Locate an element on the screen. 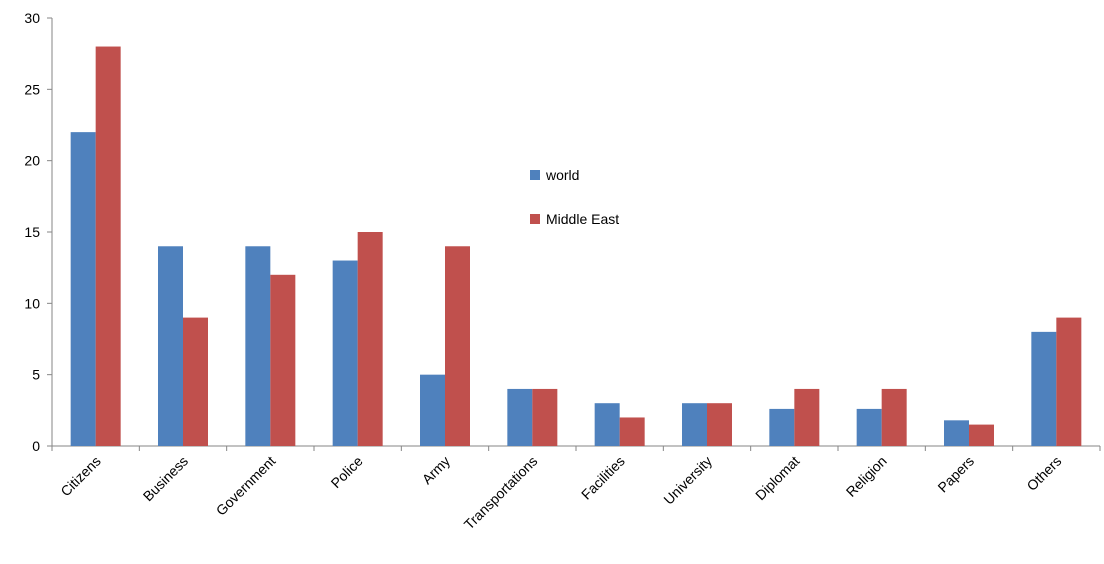 The image size is (1104, 564). bar-middle-east-business is located at coordinates (195, 381).